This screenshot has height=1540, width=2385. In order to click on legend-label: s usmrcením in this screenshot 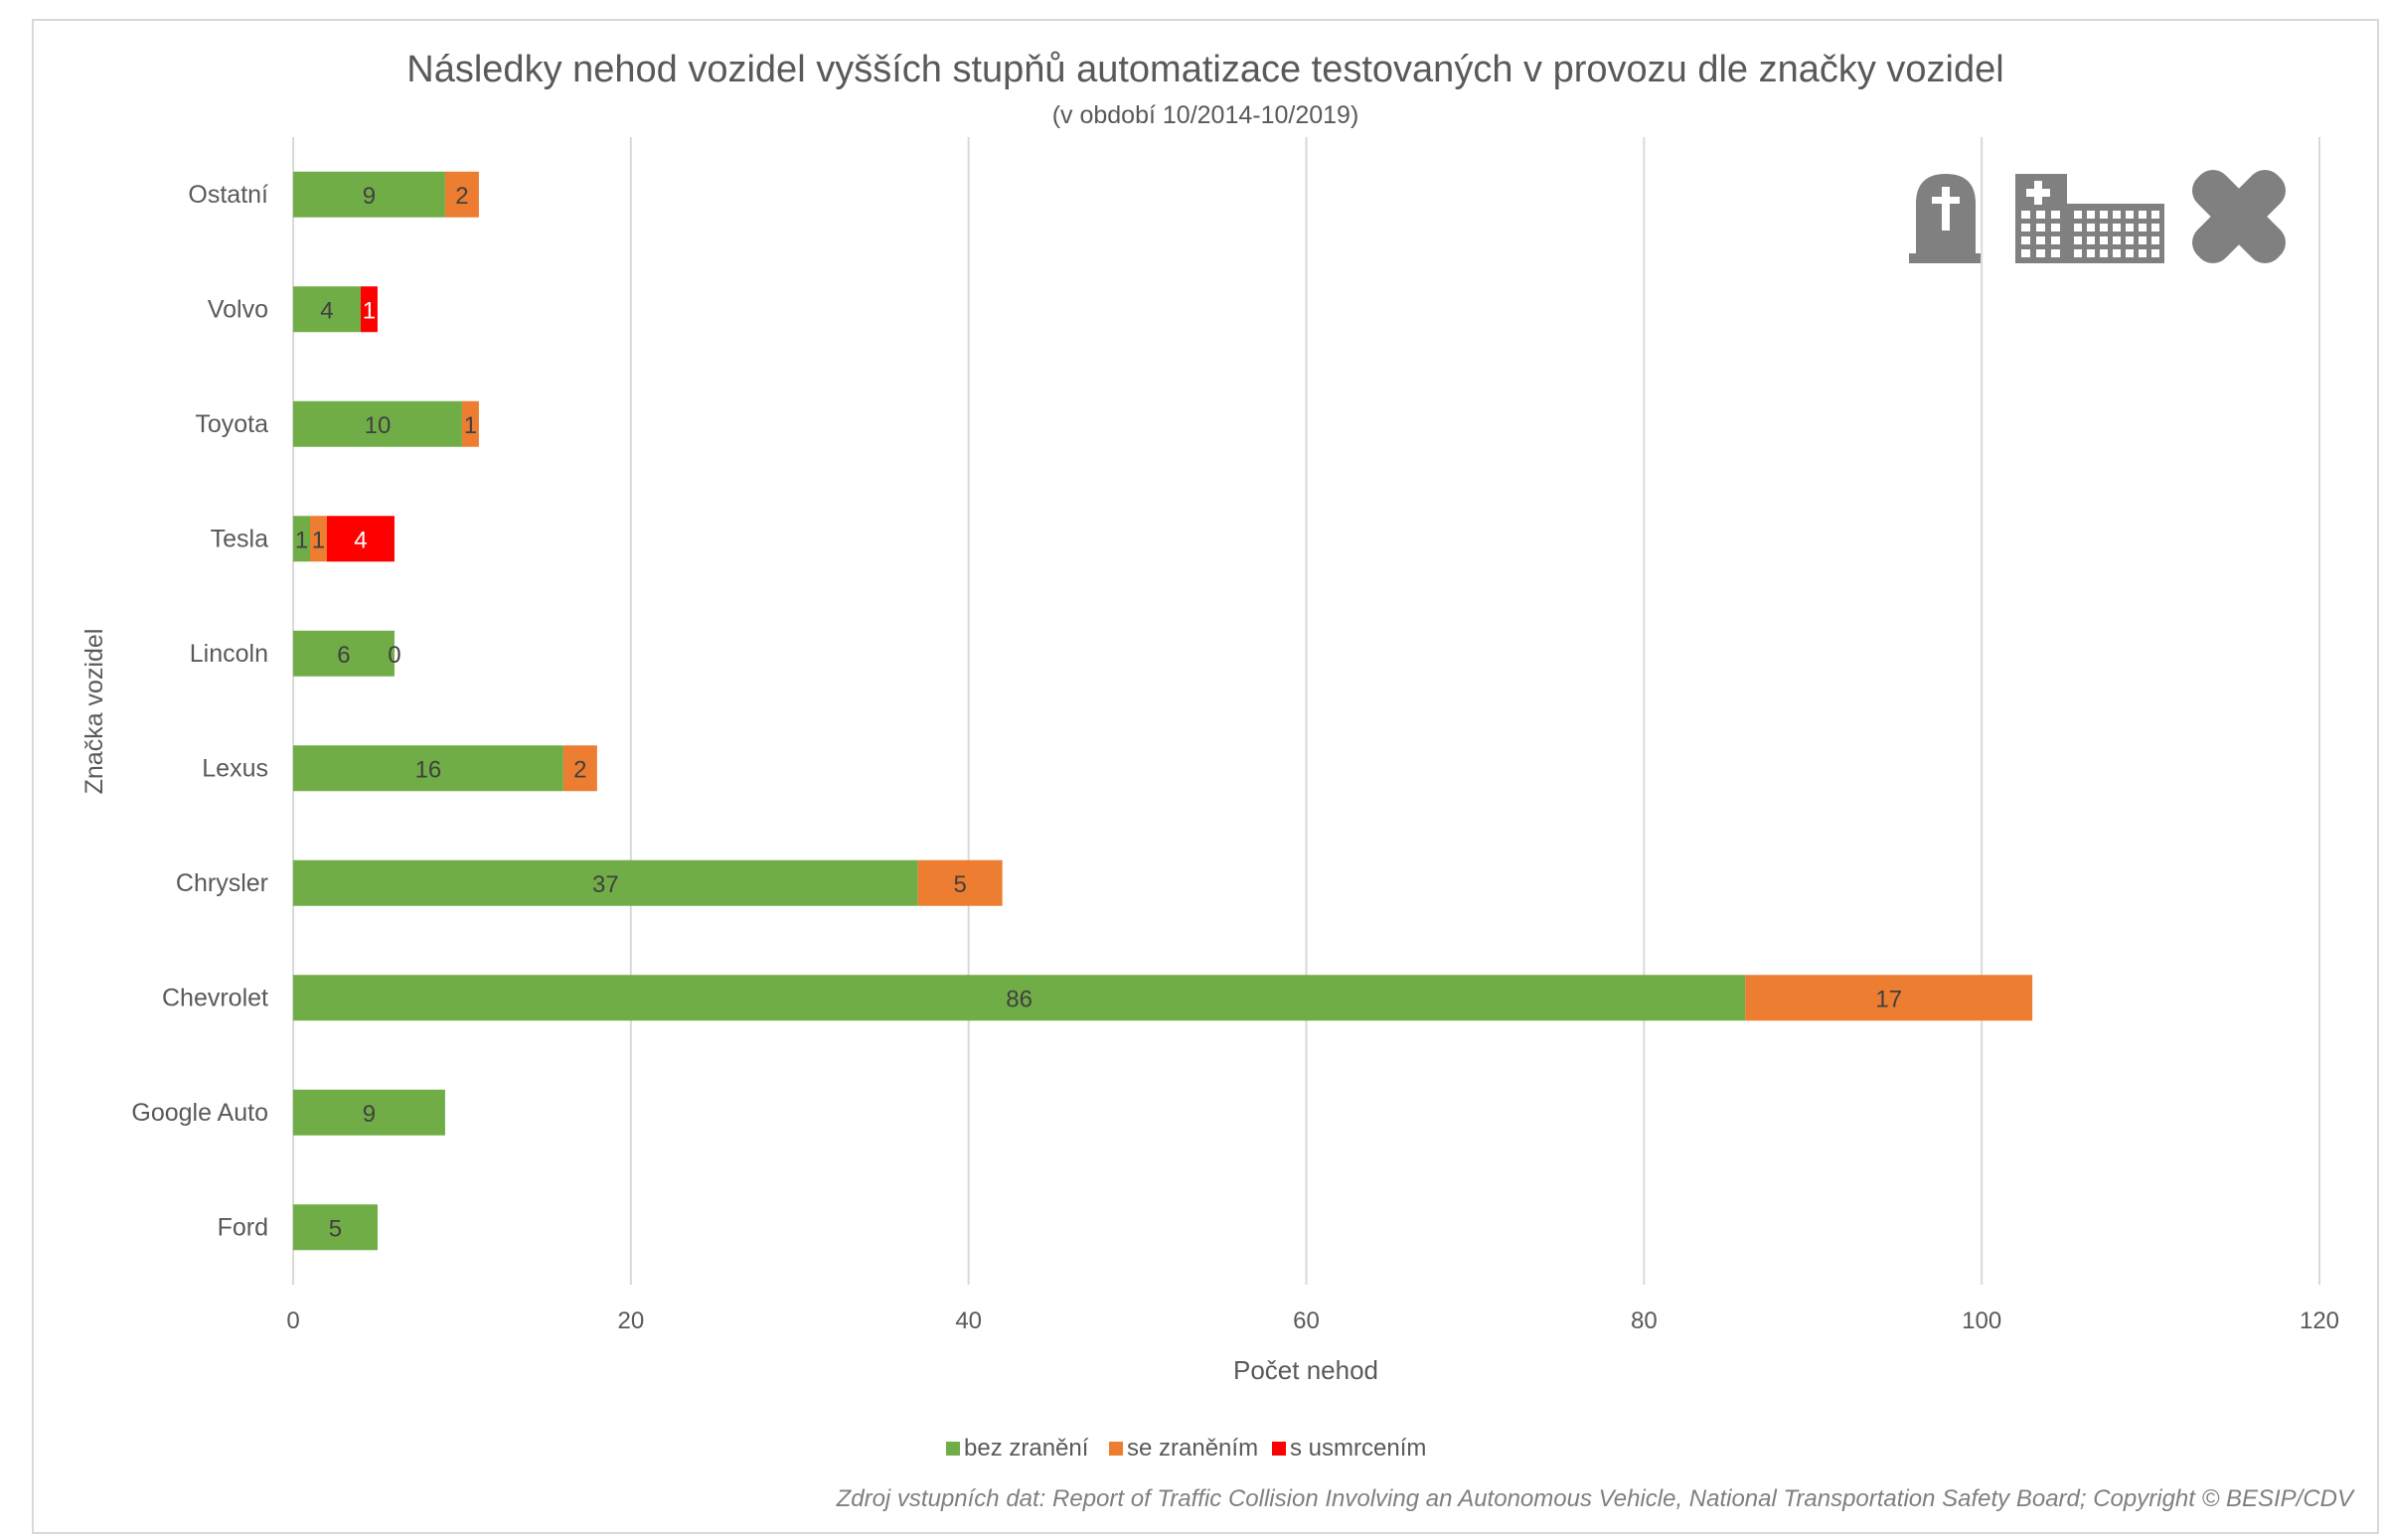, I will do `click(1358, 1449)`.